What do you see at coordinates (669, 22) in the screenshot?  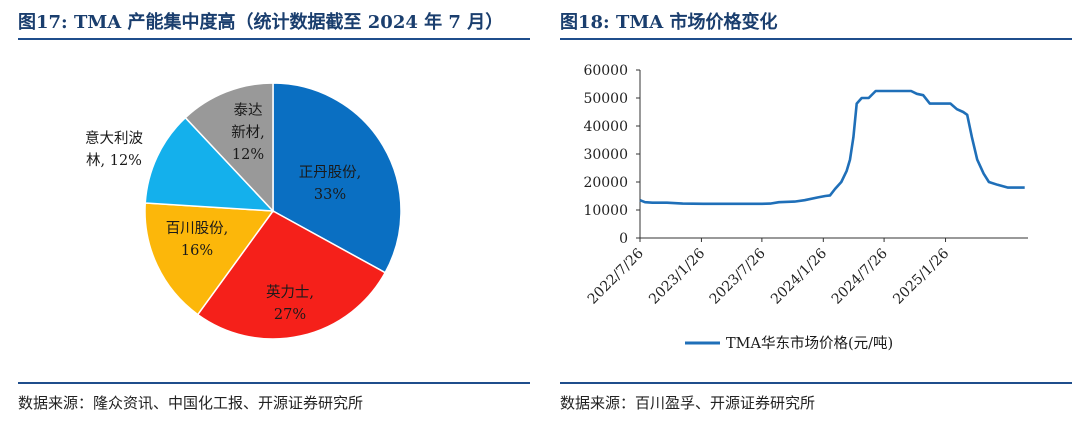 I see `line-figure-title: 图18: TMA 市场价格变化` at bounding box center [669, 22].